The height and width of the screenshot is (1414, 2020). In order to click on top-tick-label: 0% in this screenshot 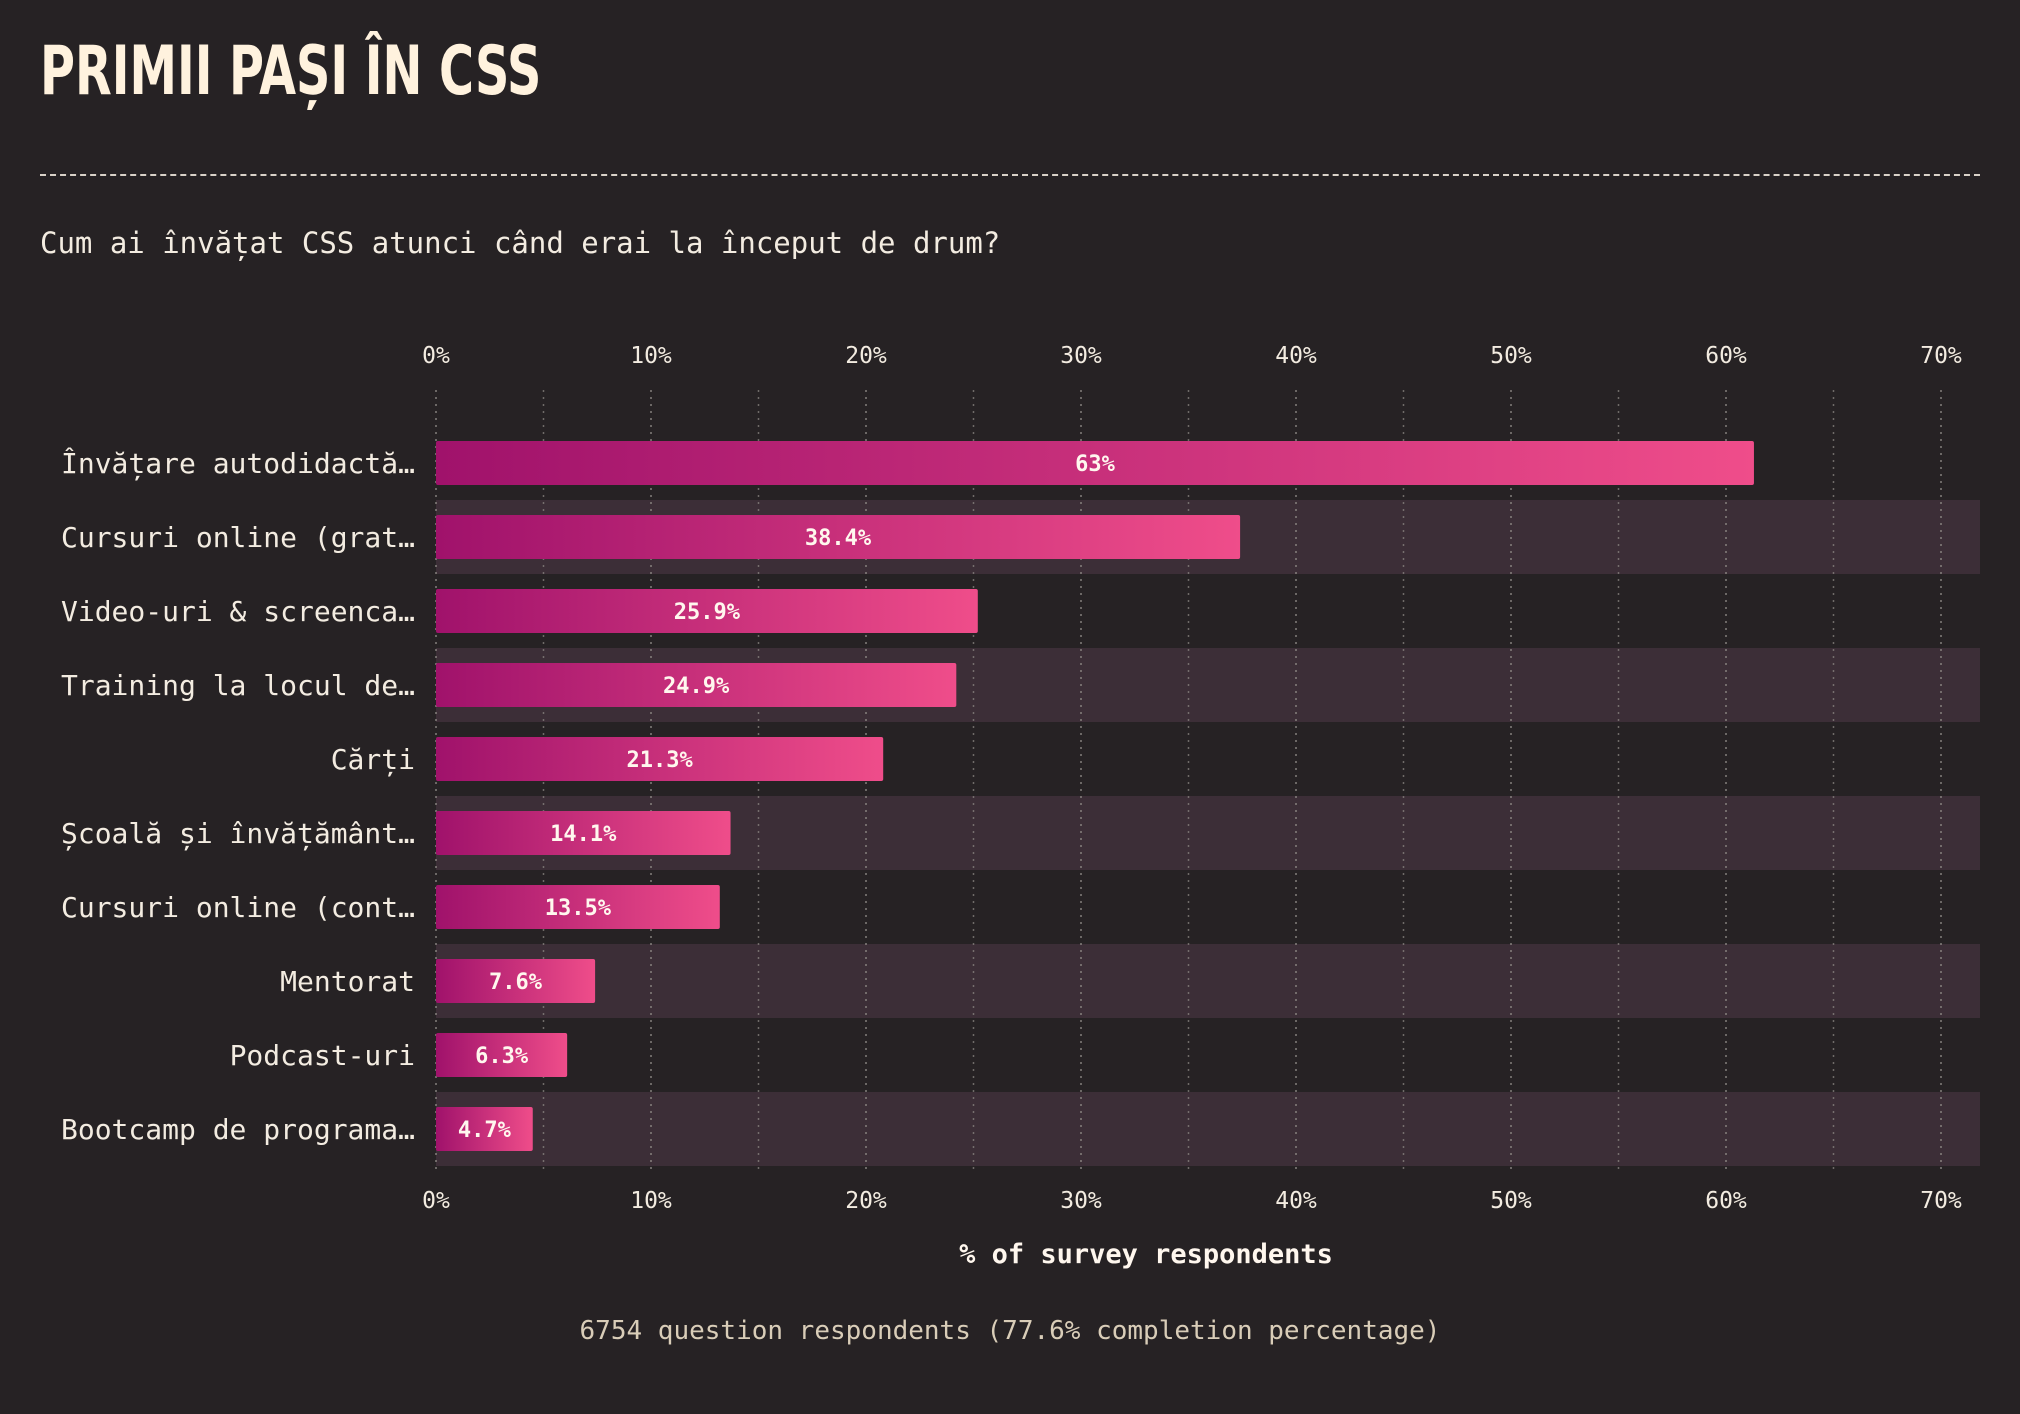, I will do `click(436, 356)`.